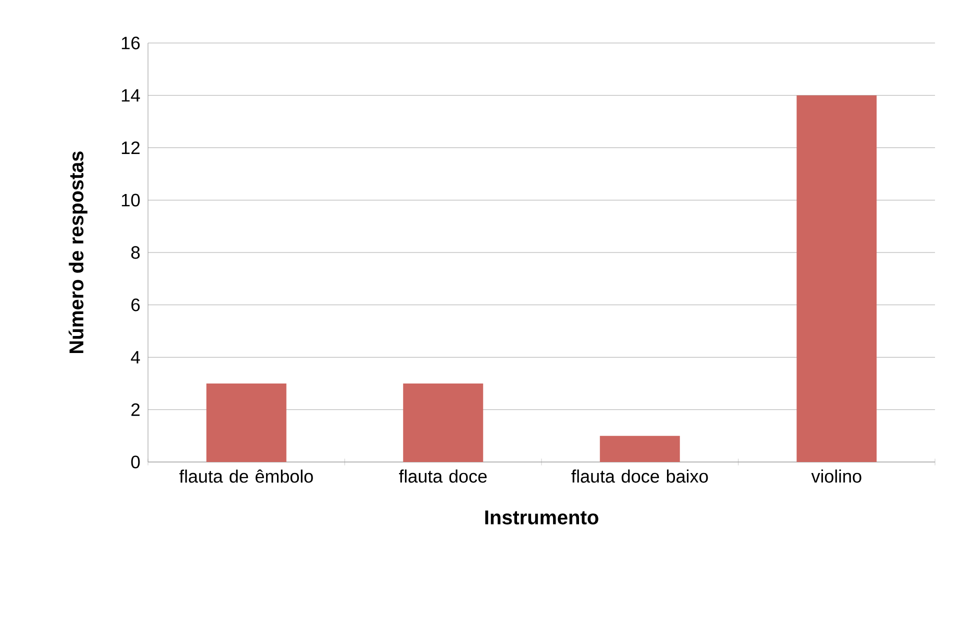 Image resolution: width=961 pixels, height=619 pixels. Describe the element at coordinates (135, 357) in the screenshot. I see `y-tick-label: 4` at that location.